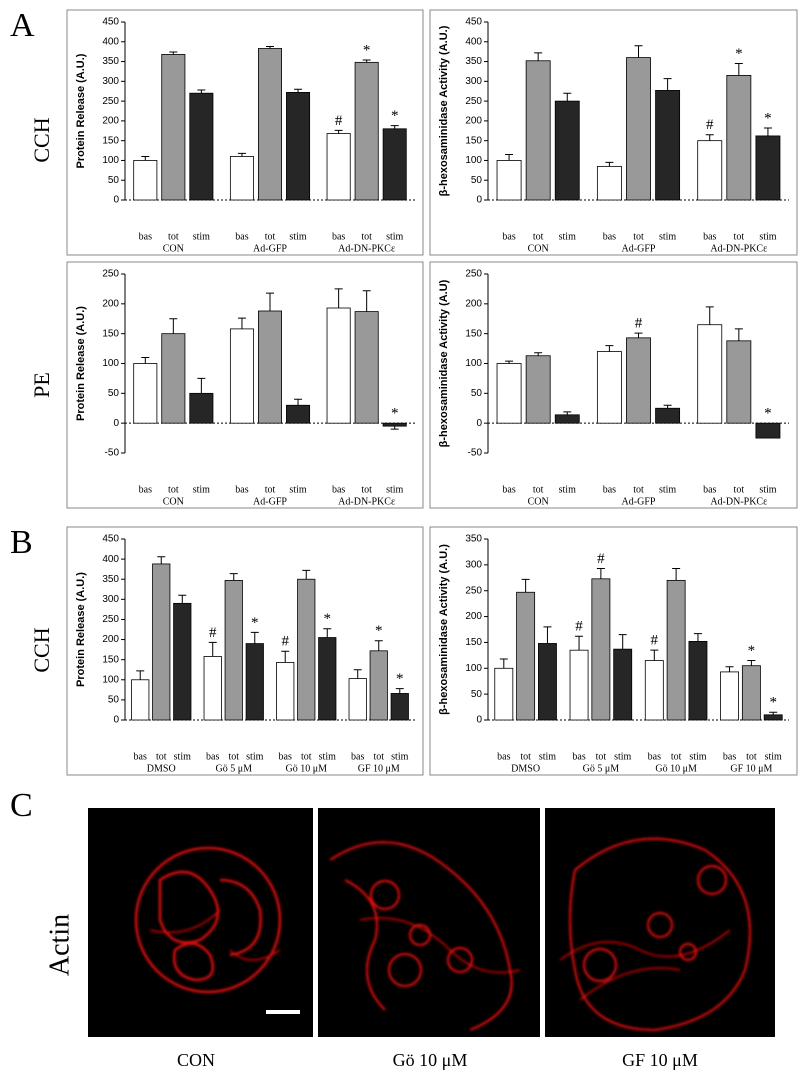 The width and height of the screenshot is (800, 1081). I want to click on category-label: CON, so click(173, 501).